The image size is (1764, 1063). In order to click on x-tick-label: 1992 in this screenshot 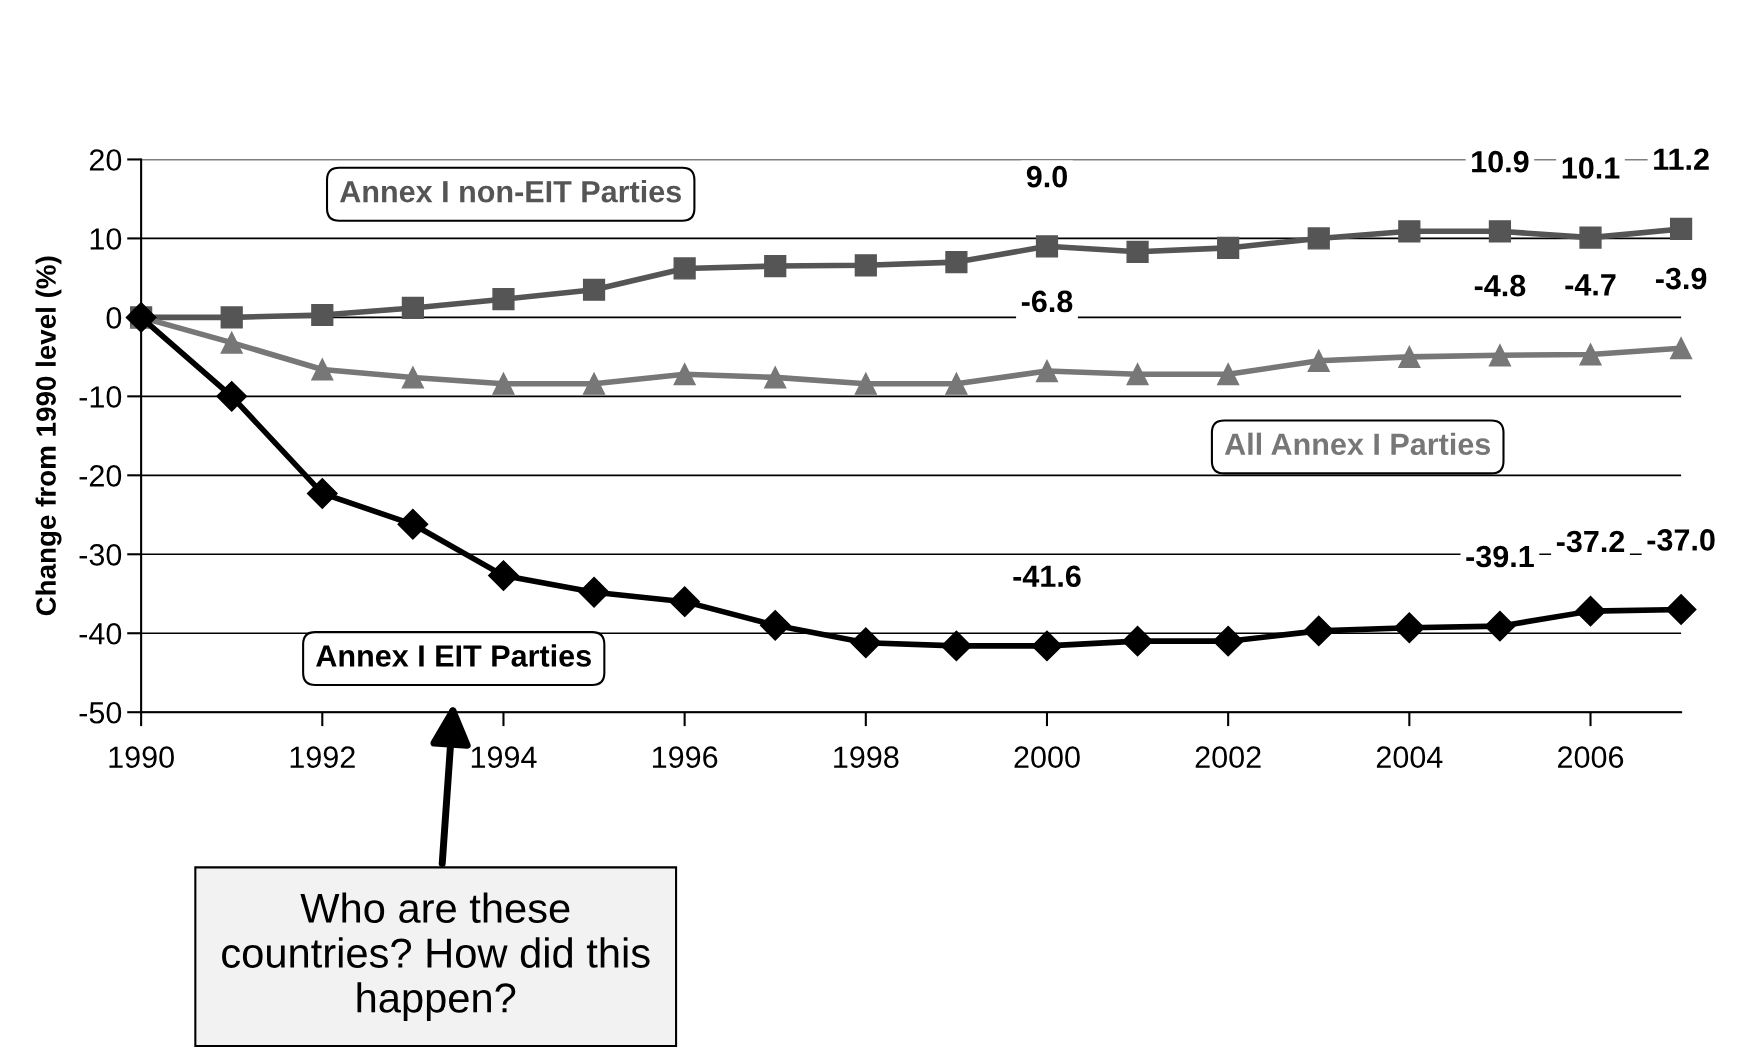, I will do `click(322, 757)`.